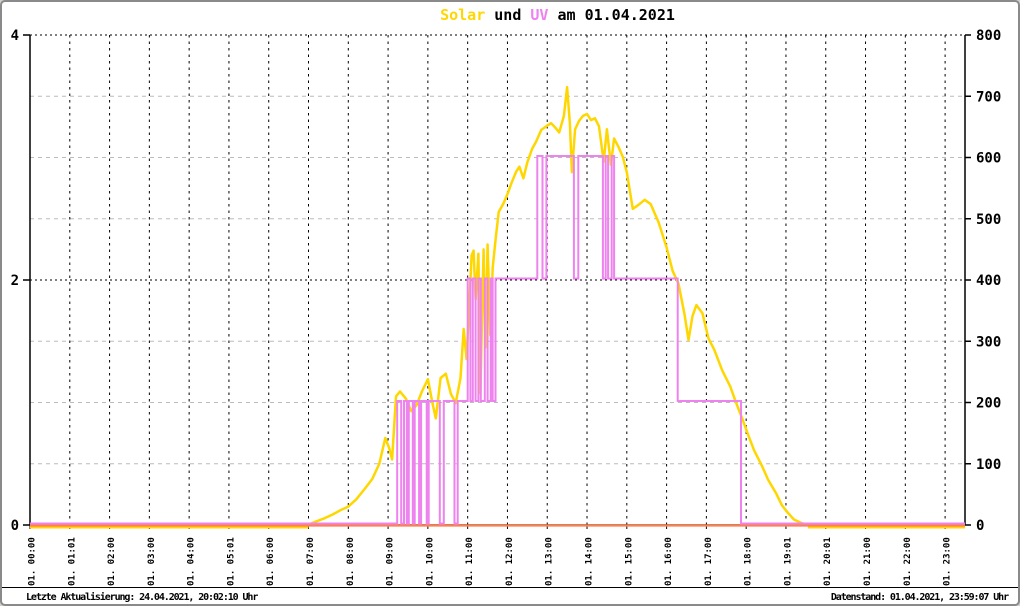 The image size is (1020, 606). Describe the element at coordinates (908, 561) in the screenshot. I see `x-tick-label-22: 01. 22:00` at that location.